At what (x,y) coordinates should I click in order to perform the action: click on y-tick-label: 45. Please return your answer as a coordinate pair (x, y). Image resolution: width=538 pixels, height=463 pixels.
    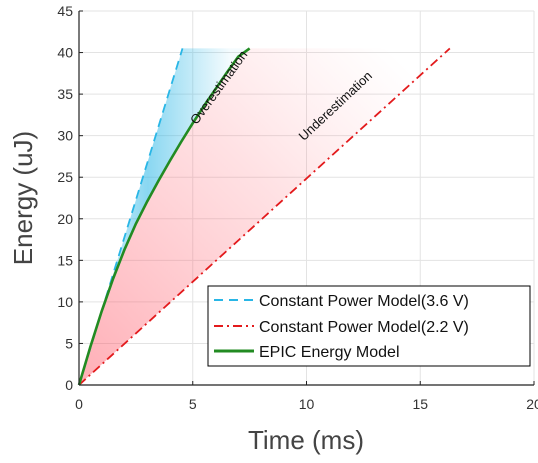
    Looking at the image, I should click on (65, 11).